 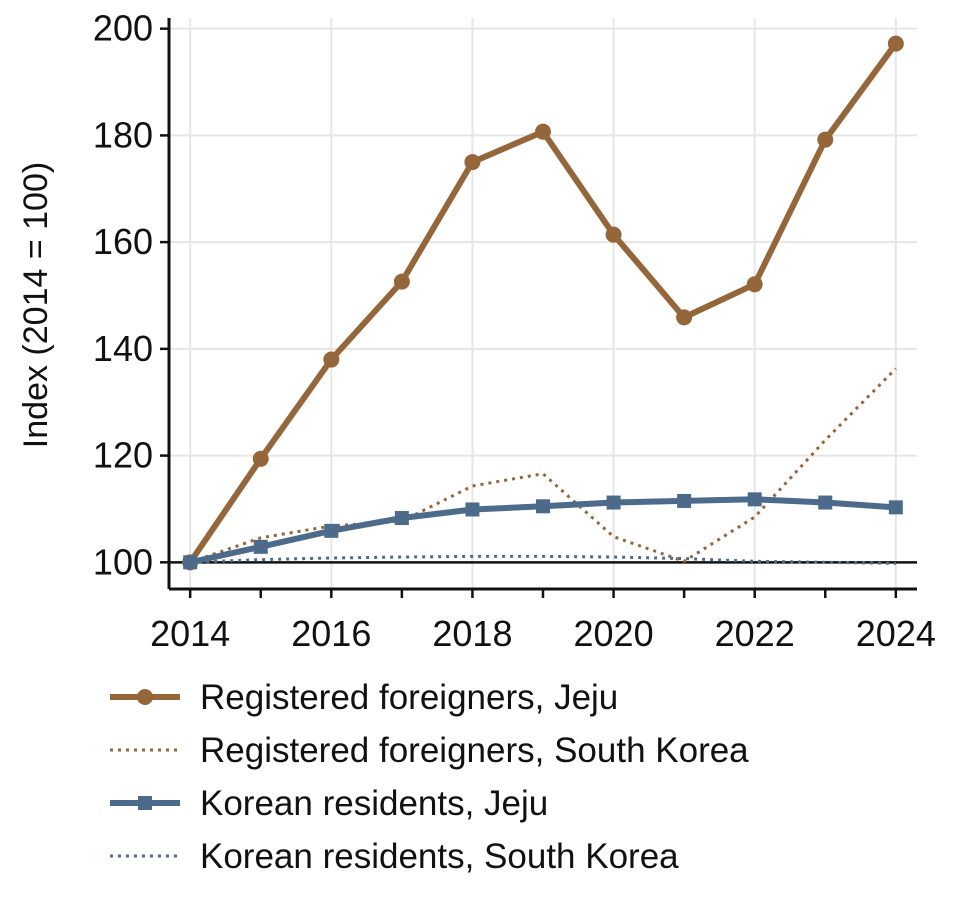 I want to click on x-tick-label: 2024, so click(x=896, y=633).